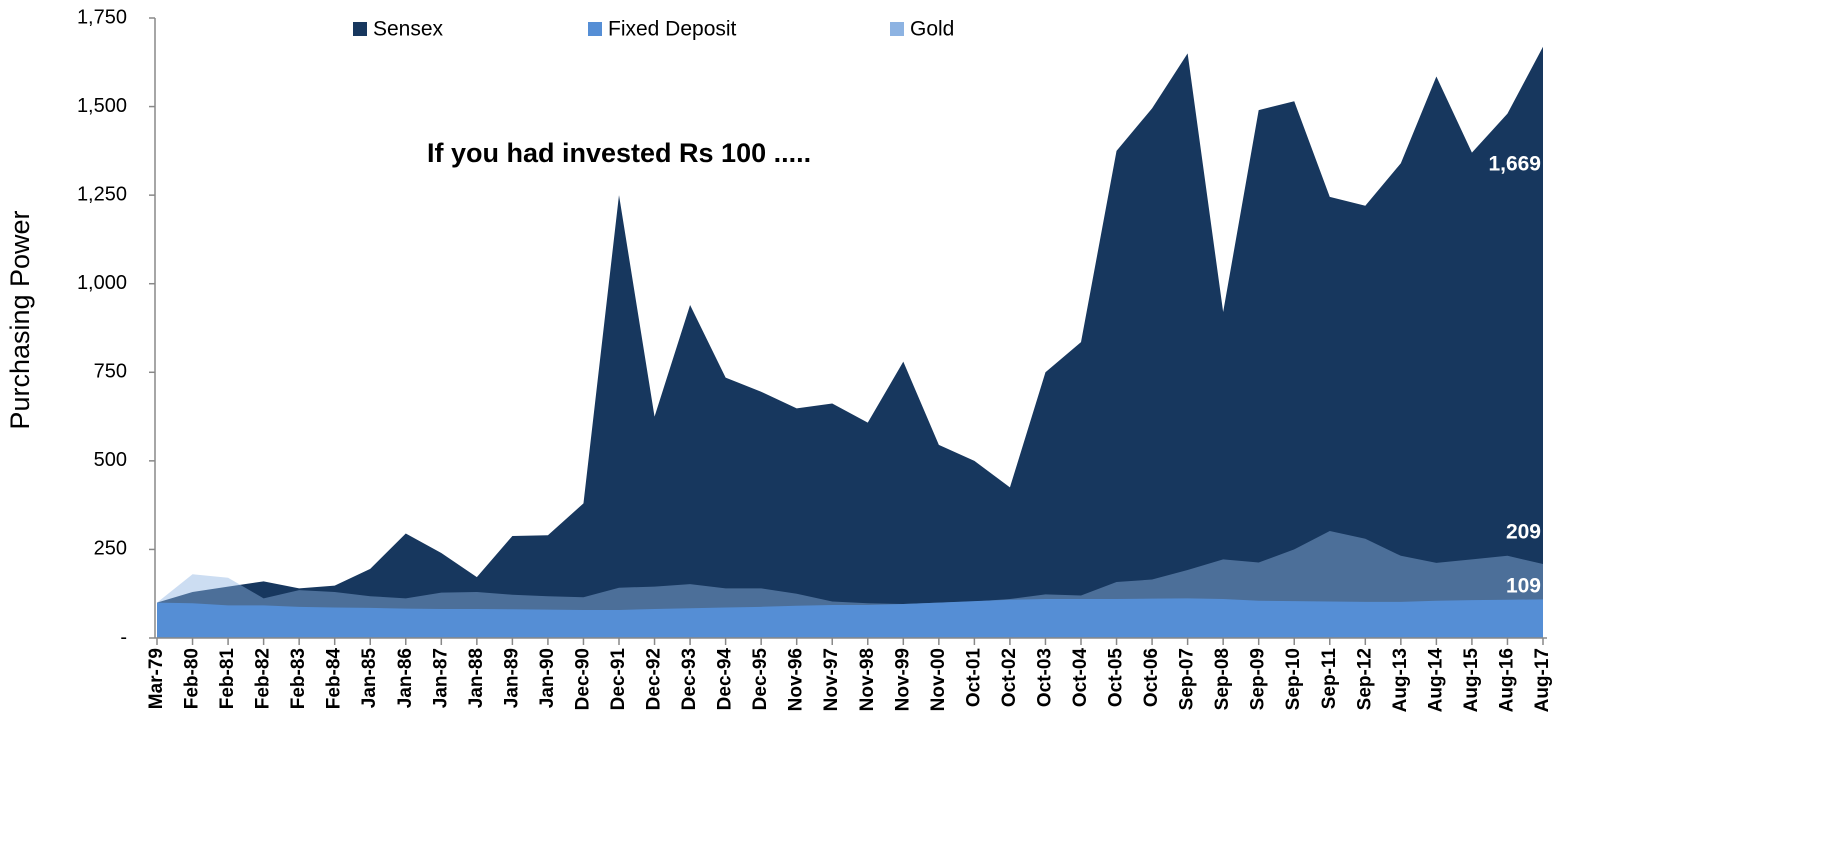  I want to click on x-tick-label: Oct-04, so click(1080, 678).